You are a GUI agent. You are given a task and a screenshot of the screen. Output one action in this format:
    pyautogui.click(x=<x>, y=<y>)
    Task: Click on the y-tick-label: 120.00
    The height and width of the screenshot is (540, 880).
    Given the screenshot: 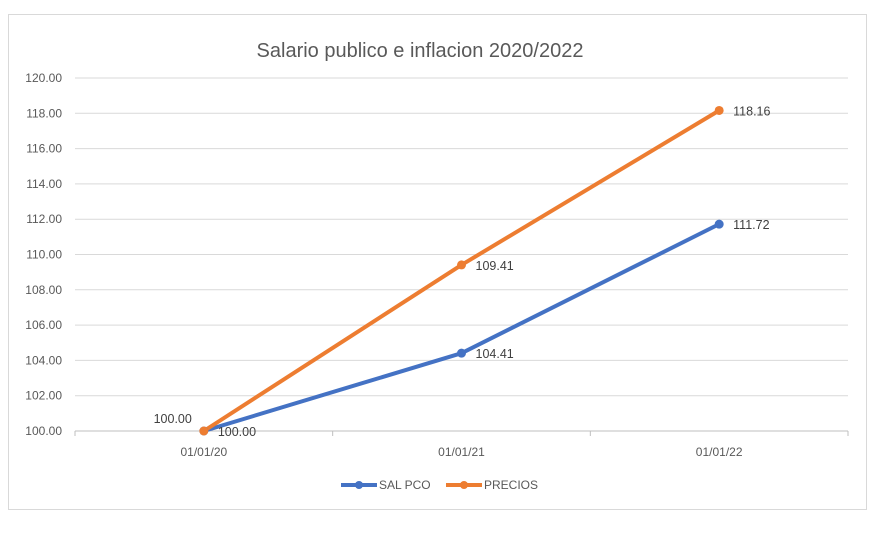 What is the action you would take?
    pyautogui.click(x=43, y=78)
    